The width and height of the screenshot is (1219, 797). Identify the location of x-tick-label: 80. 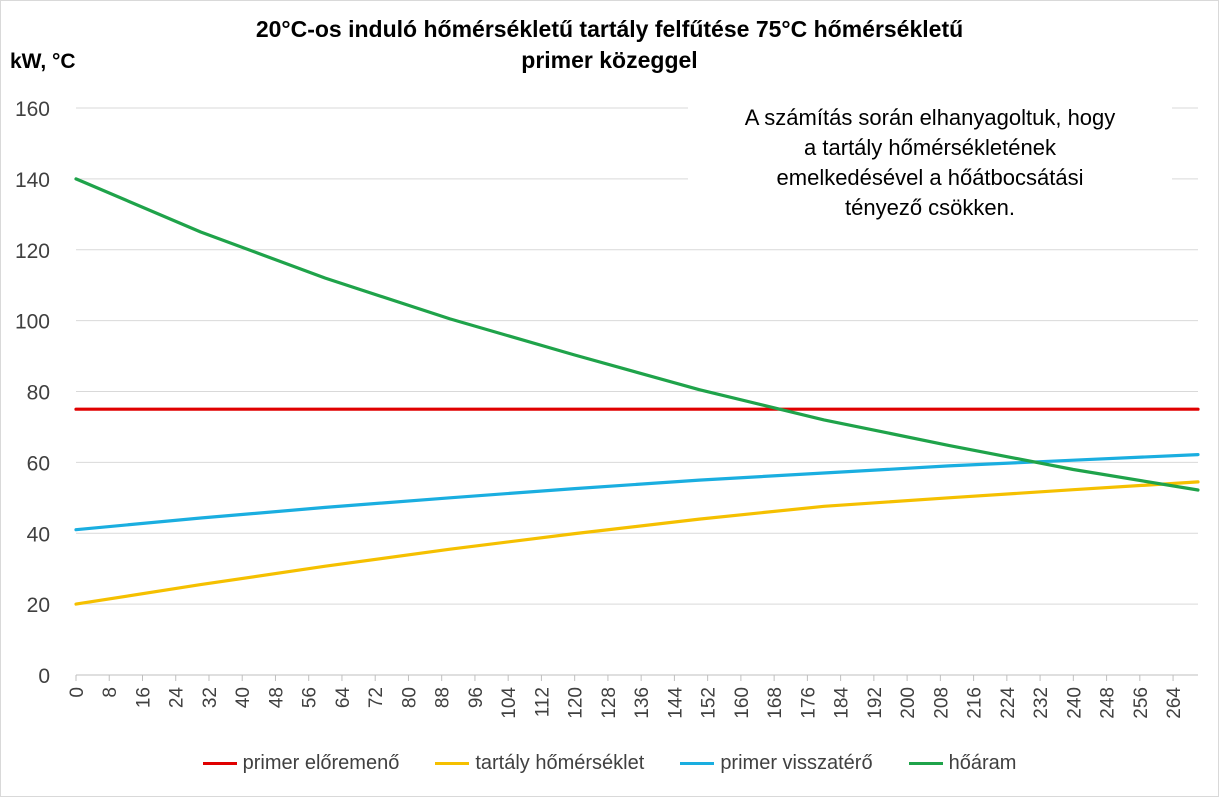
(409, 697).